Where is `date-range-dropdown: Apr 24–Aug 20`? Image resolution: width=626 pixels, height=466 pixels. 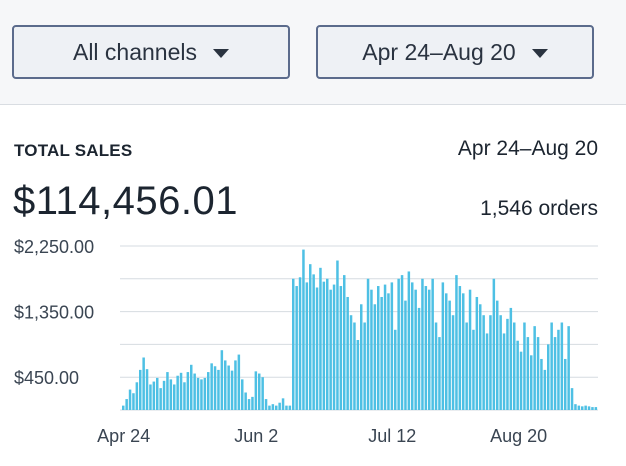
date-range-dropdown: Apr 24–Aug 20 is located at coordinates (455, 52).